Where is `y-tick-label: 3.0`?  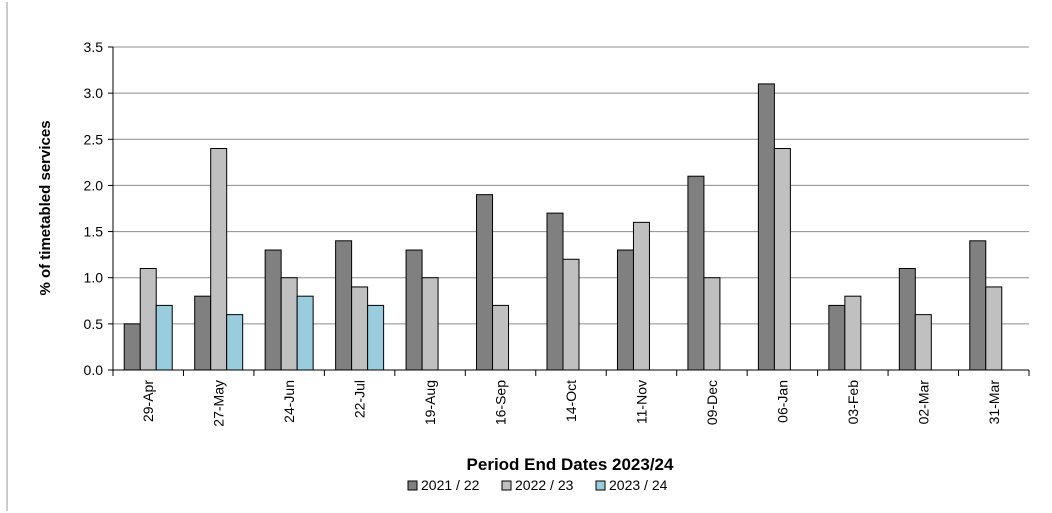 y-tick-label: 3.0 is located at coordinates (94, 93).